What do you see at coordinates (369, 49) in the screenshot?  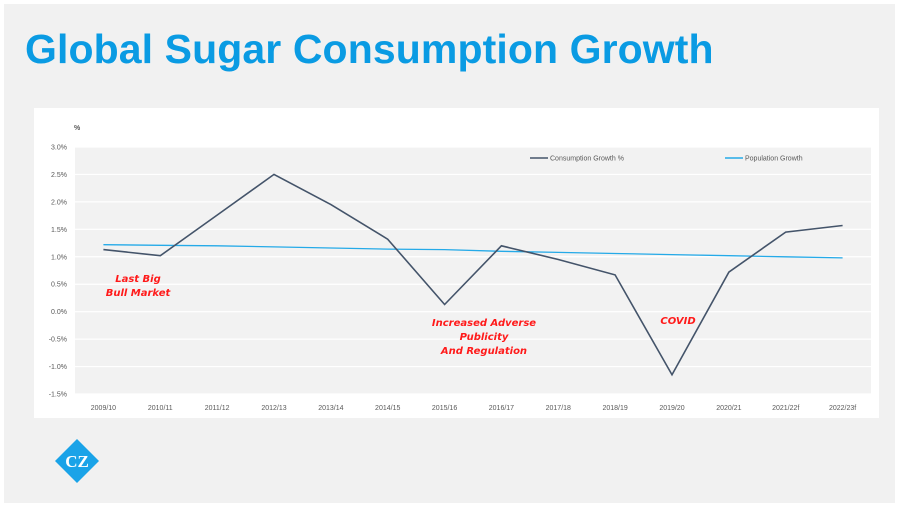 I see `slide-title: Global Sugar Consumption Growth` at bounding box center [369, 49].